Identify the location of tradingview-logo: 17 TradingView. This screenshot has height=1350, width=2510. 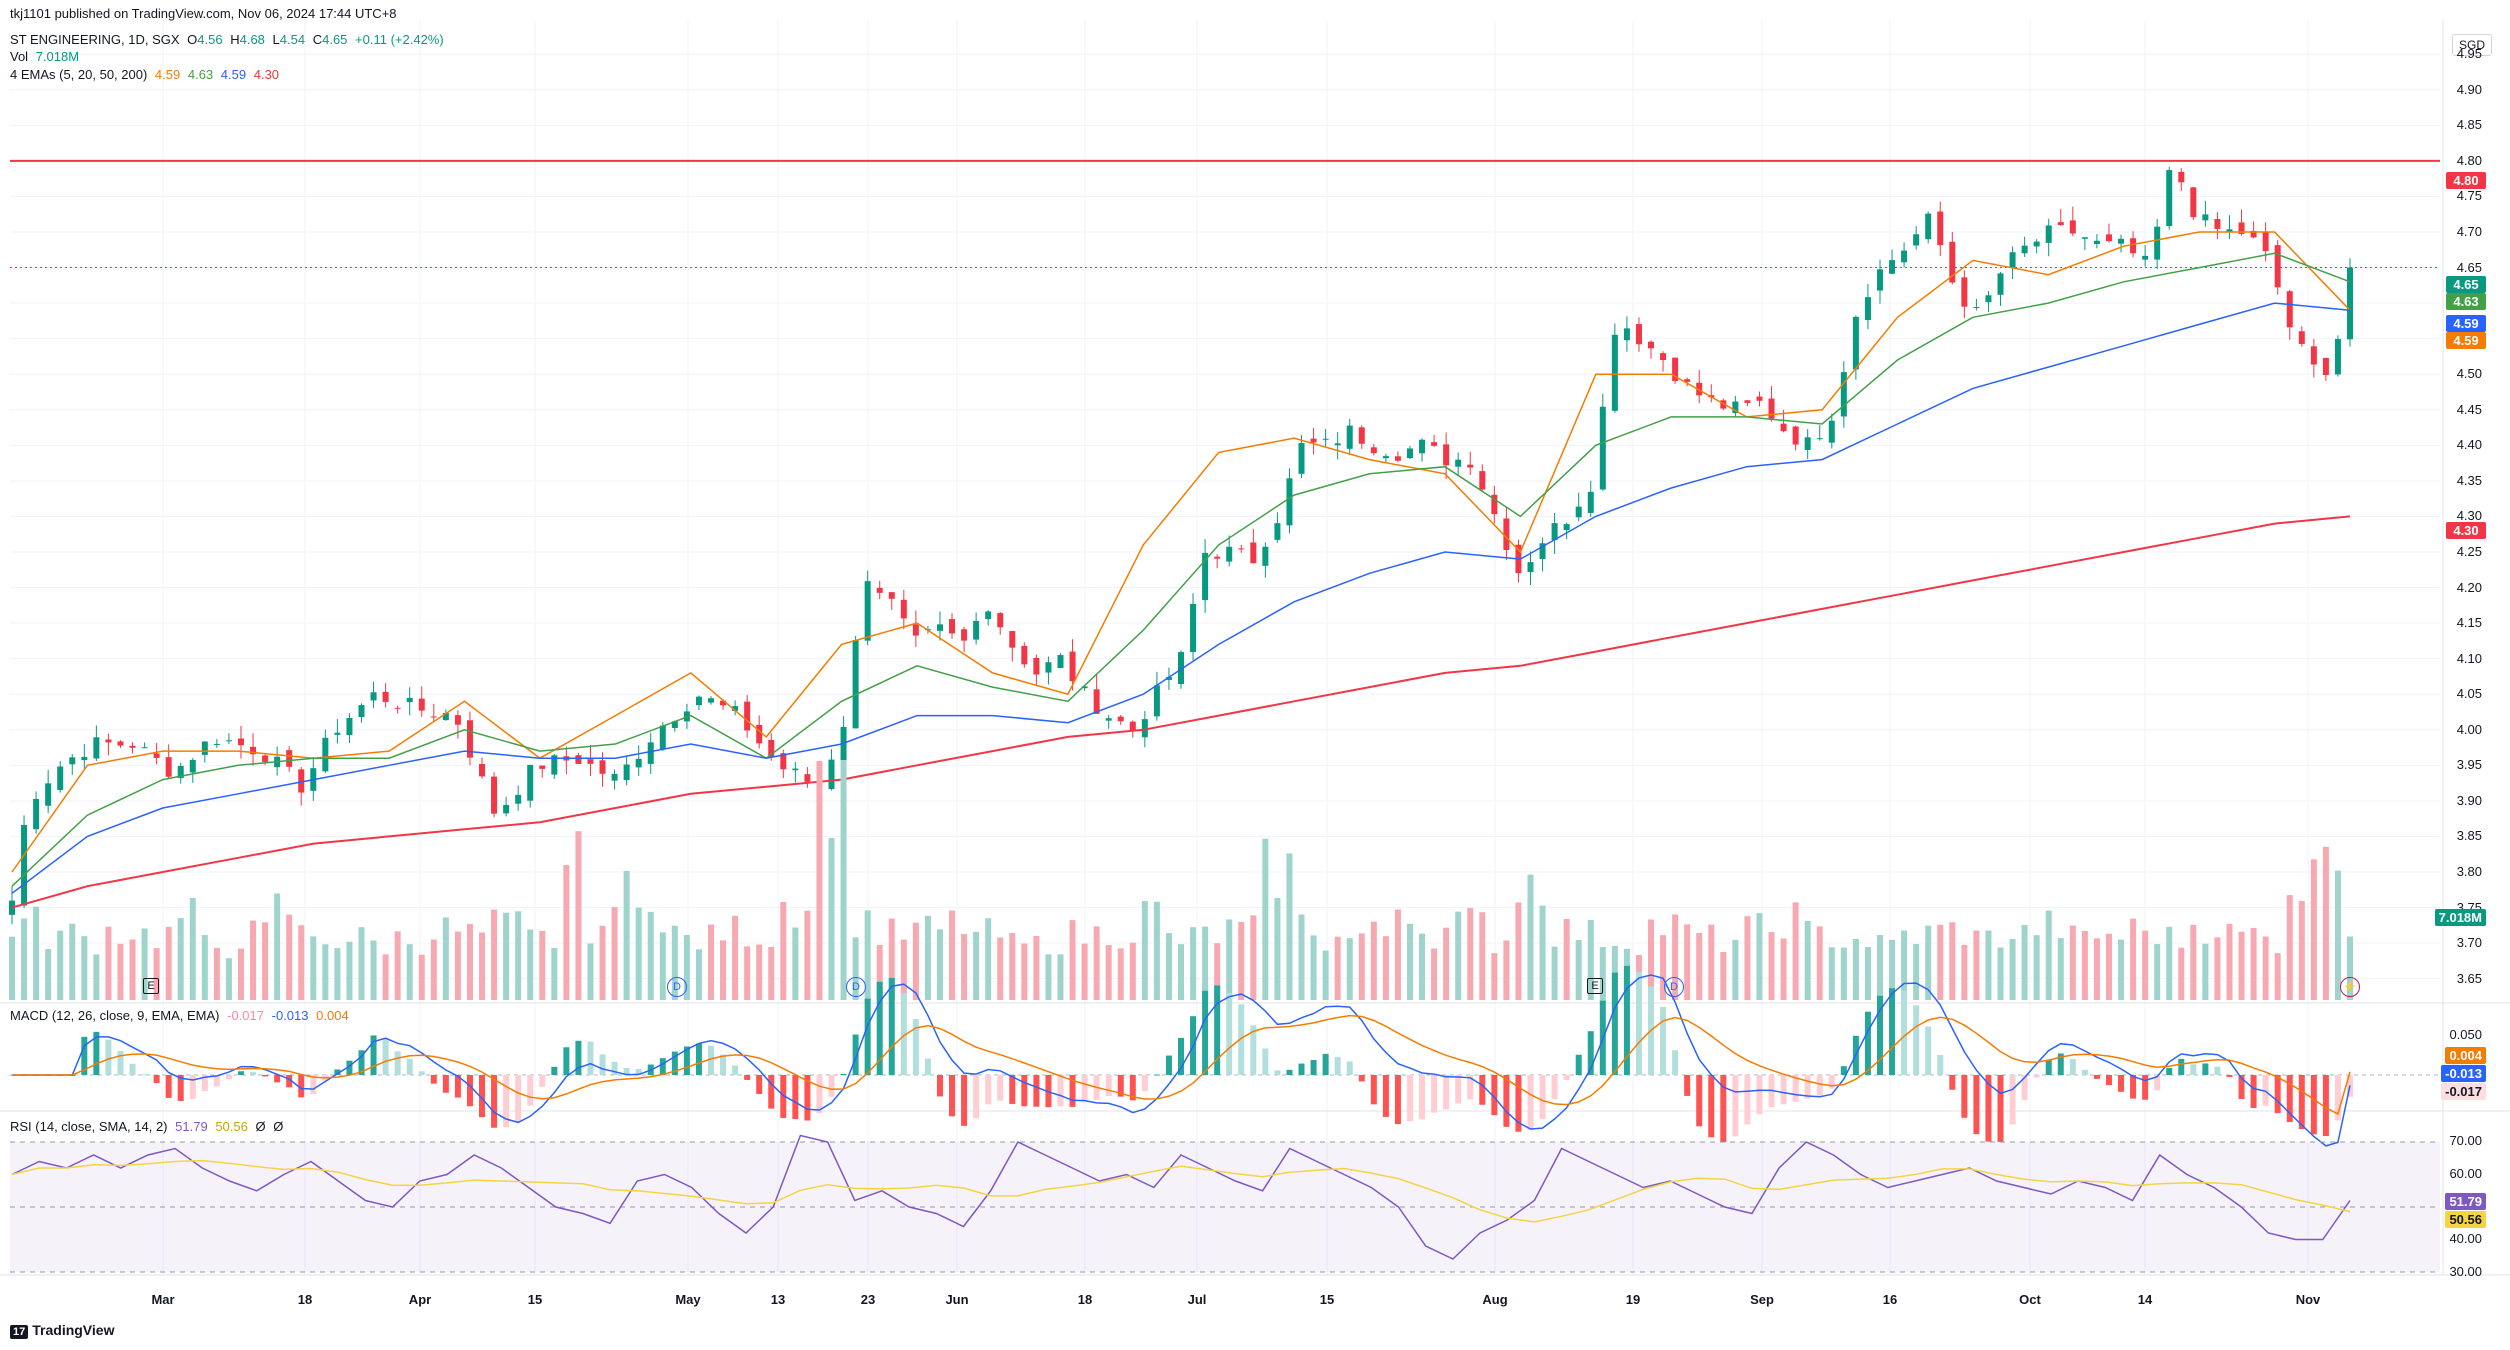
(62, 1330).